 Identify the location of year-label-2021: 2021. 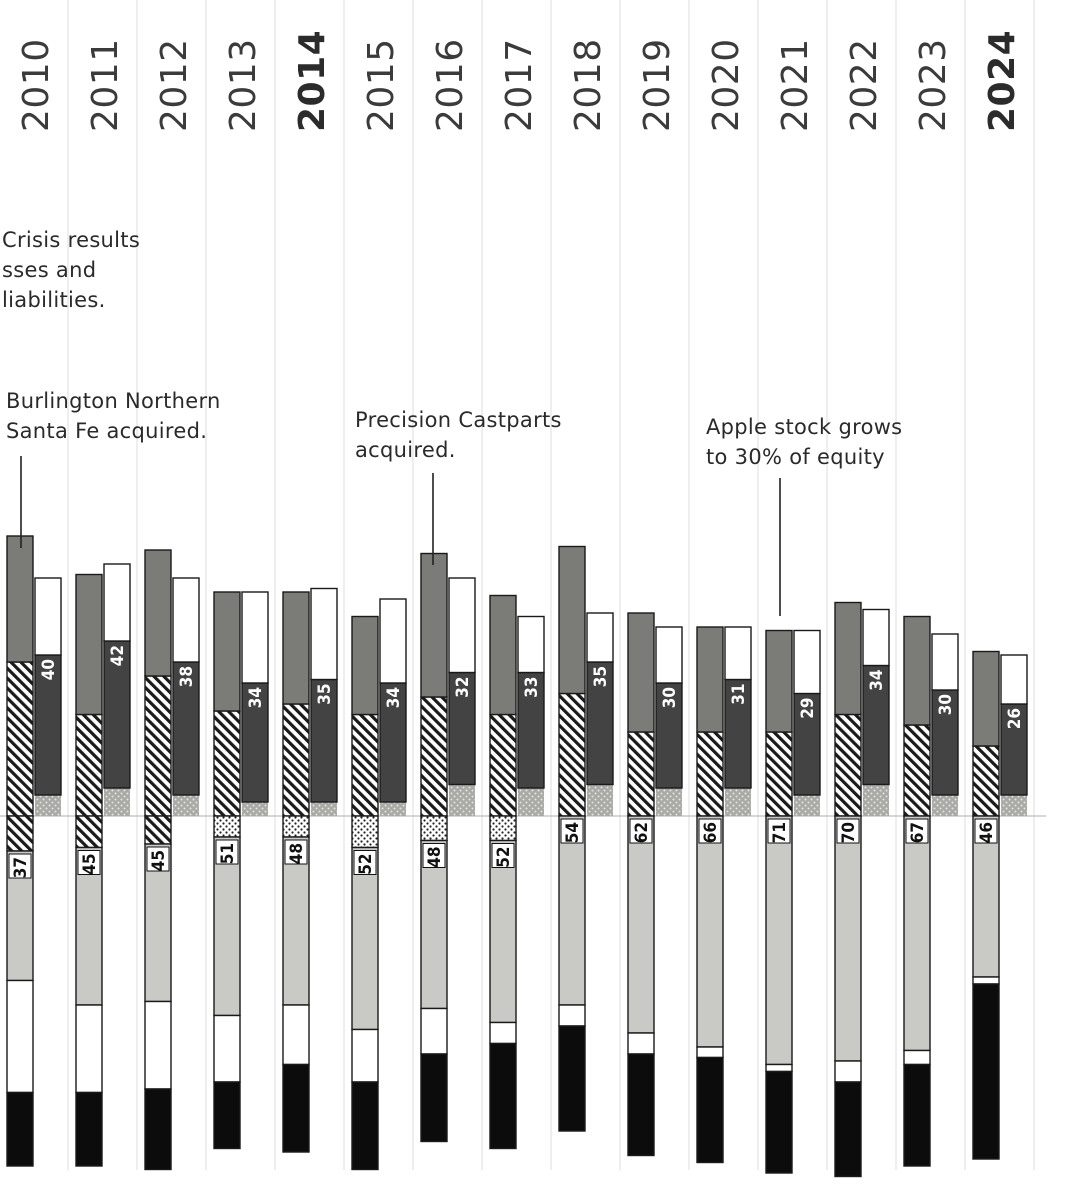
(795, 85).